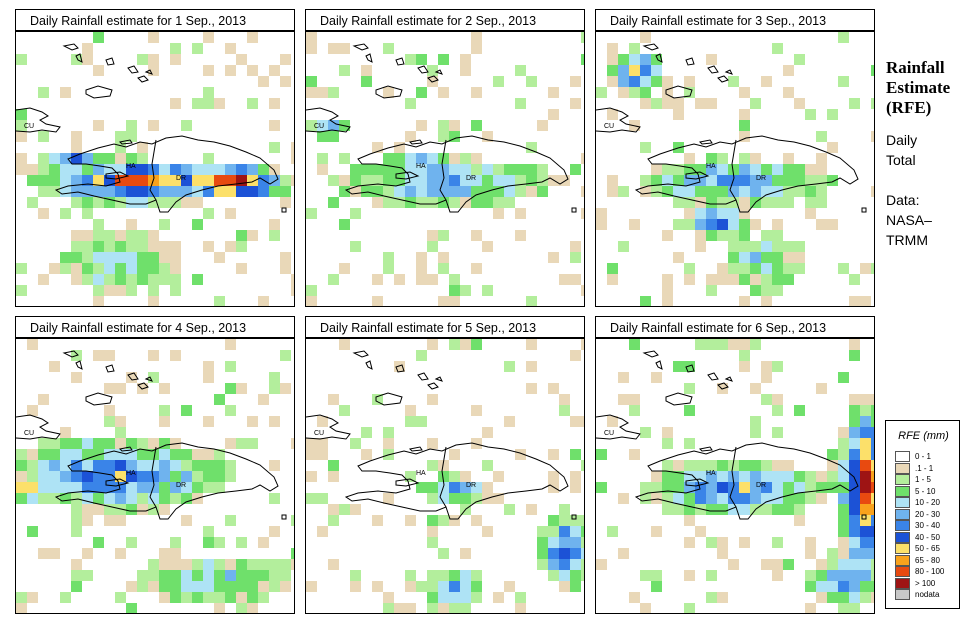  Describe the element at coordinates (181, 178) in the screenshot. I see `country-label-dr: DR` at that location.